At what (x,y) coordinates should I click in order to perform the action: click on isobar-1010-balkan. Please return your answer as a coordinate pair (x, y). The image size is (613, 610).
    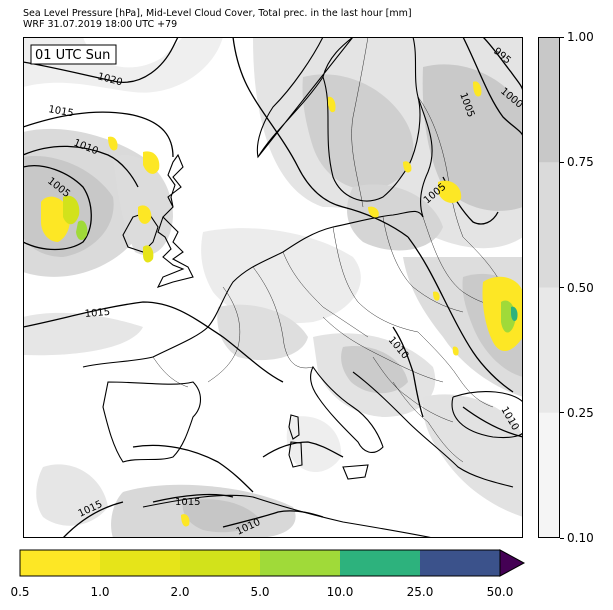
    Looking at the image, I should click on (408, 372).